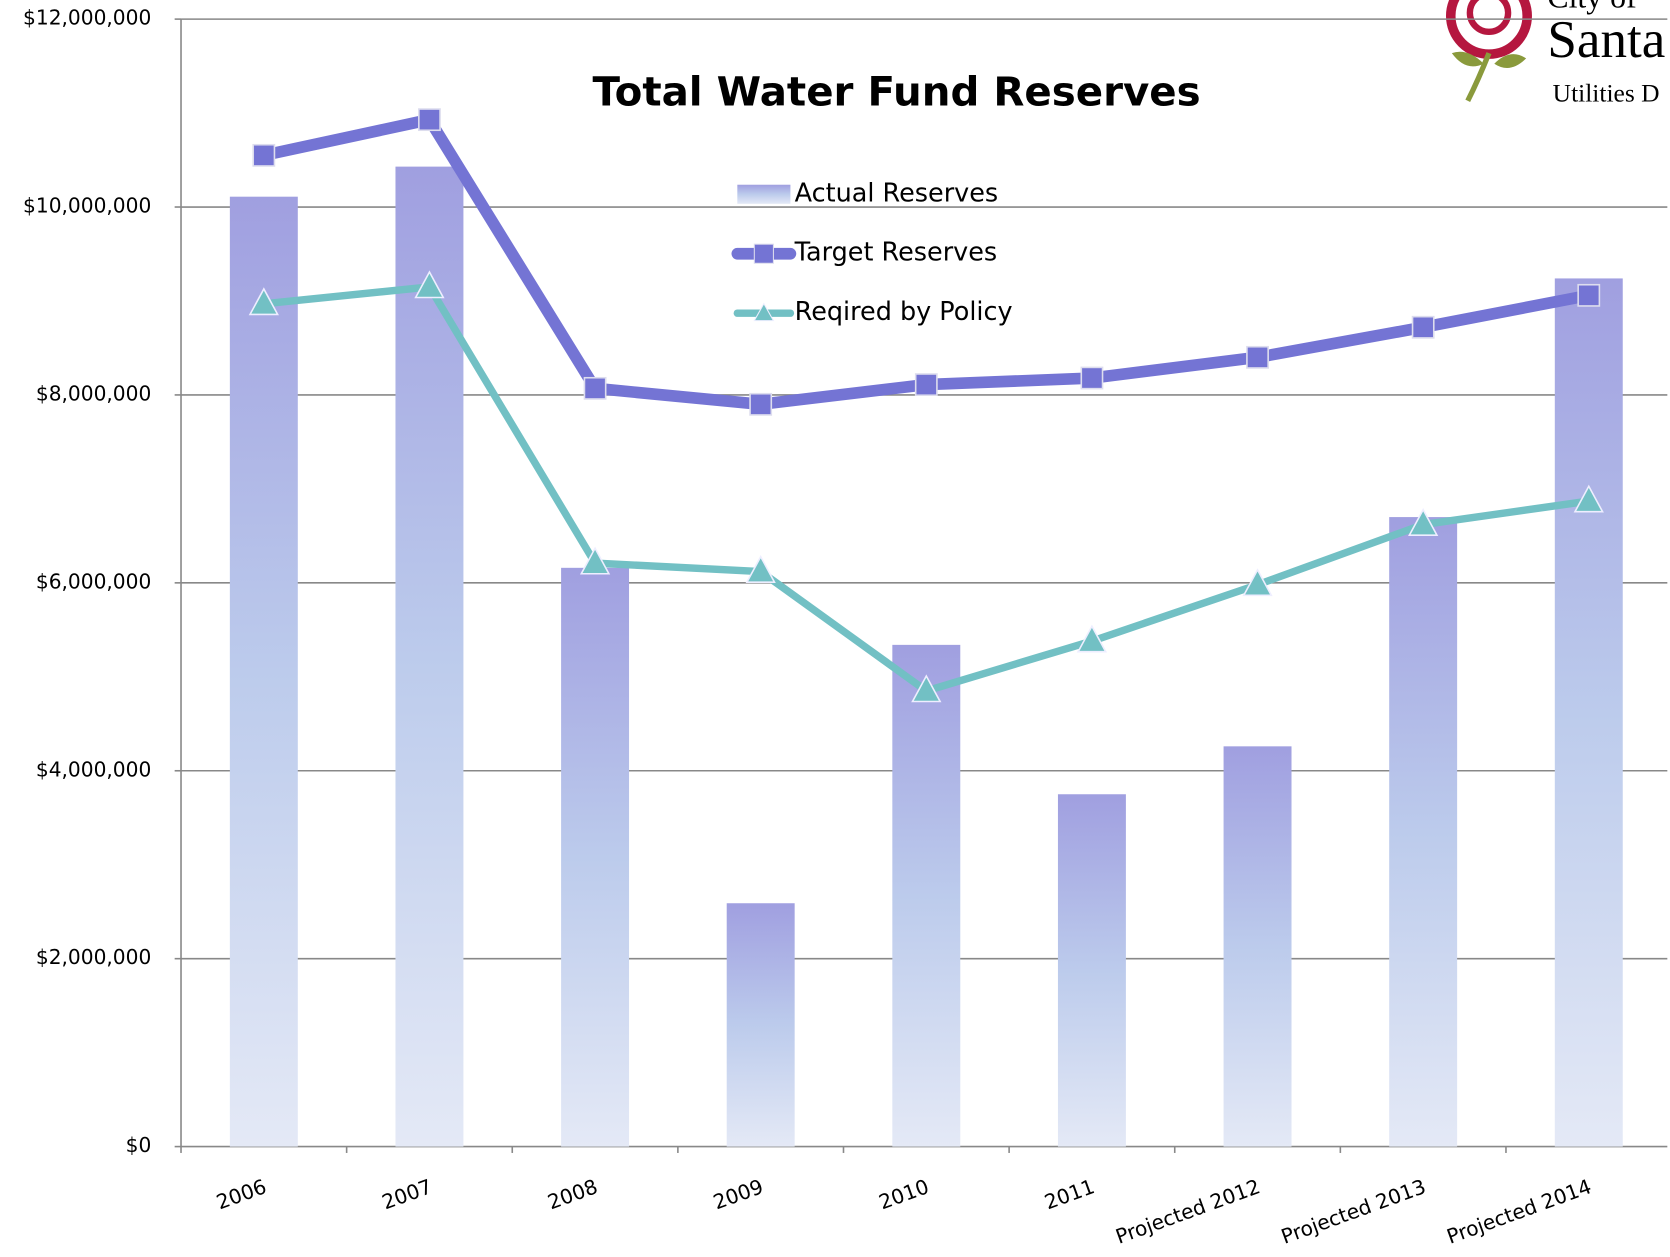  What do you see at coordinates (738, 1194) in the screenshot?
I see `x-tick-label: 2009` at bounding box center [738, 1194].